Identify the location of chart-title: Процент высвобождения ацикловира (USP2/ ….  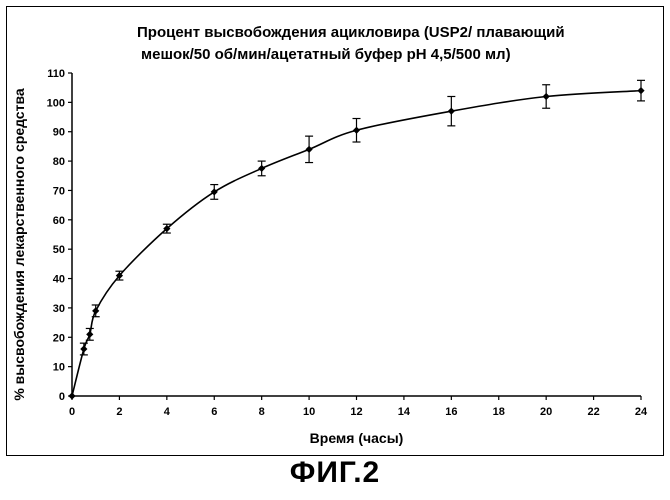
(351, 43).